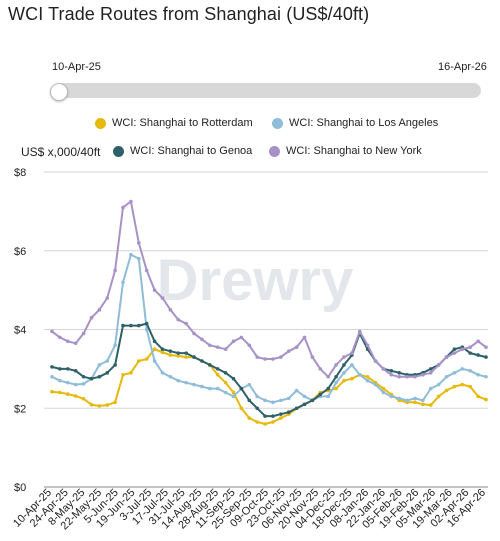 Image resolution: width=500 pixels, height=541 pixels. I want to click on legend-item-new-york: WCI: Shanghai to New York, so click(345, 151).